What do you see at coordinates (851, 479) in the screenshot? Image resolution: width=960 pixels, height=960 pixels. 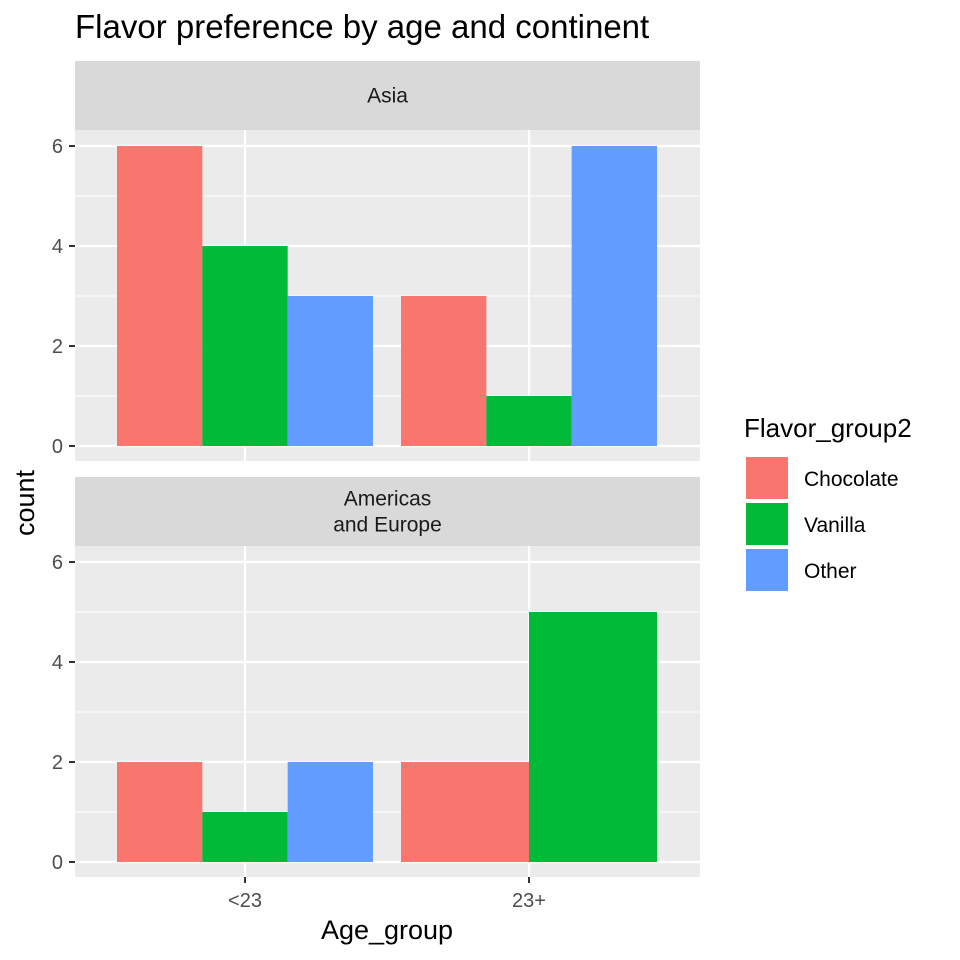 I see `legend-label: Chocolate` at bounding box center [851, 479].